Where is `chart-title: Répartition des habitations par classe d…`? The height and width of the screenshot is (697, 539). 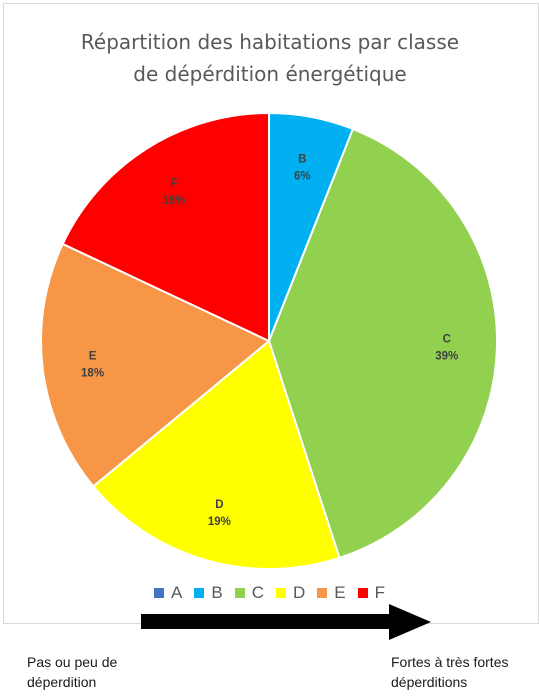
chart-title: Répartition des habitations par classe d… is located at coordinates (270, 58).